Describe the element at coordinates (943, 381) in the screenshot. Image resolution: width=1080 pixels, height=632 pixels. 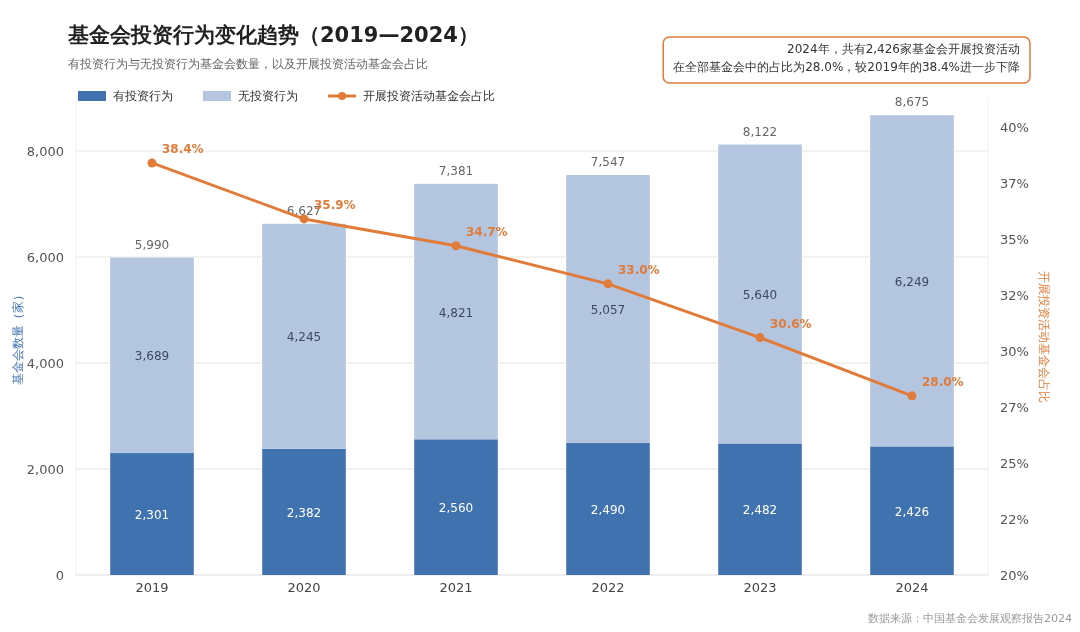
I see `data-label: 28.0%` at that location.